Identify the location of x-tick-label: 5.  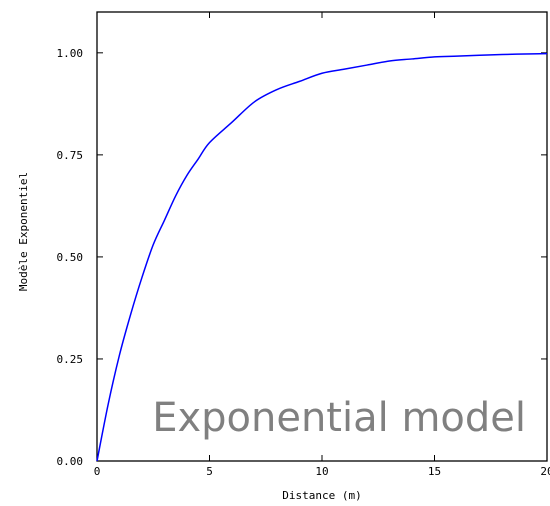
(209, 471).